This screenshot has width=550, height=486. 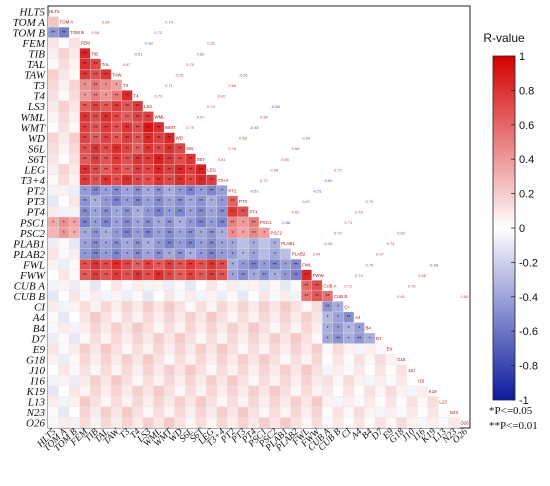 What do you see at coordinates (348, 285) in the screenshot?
I see `upper-value: 0.72` at bounding box center [348, 285].